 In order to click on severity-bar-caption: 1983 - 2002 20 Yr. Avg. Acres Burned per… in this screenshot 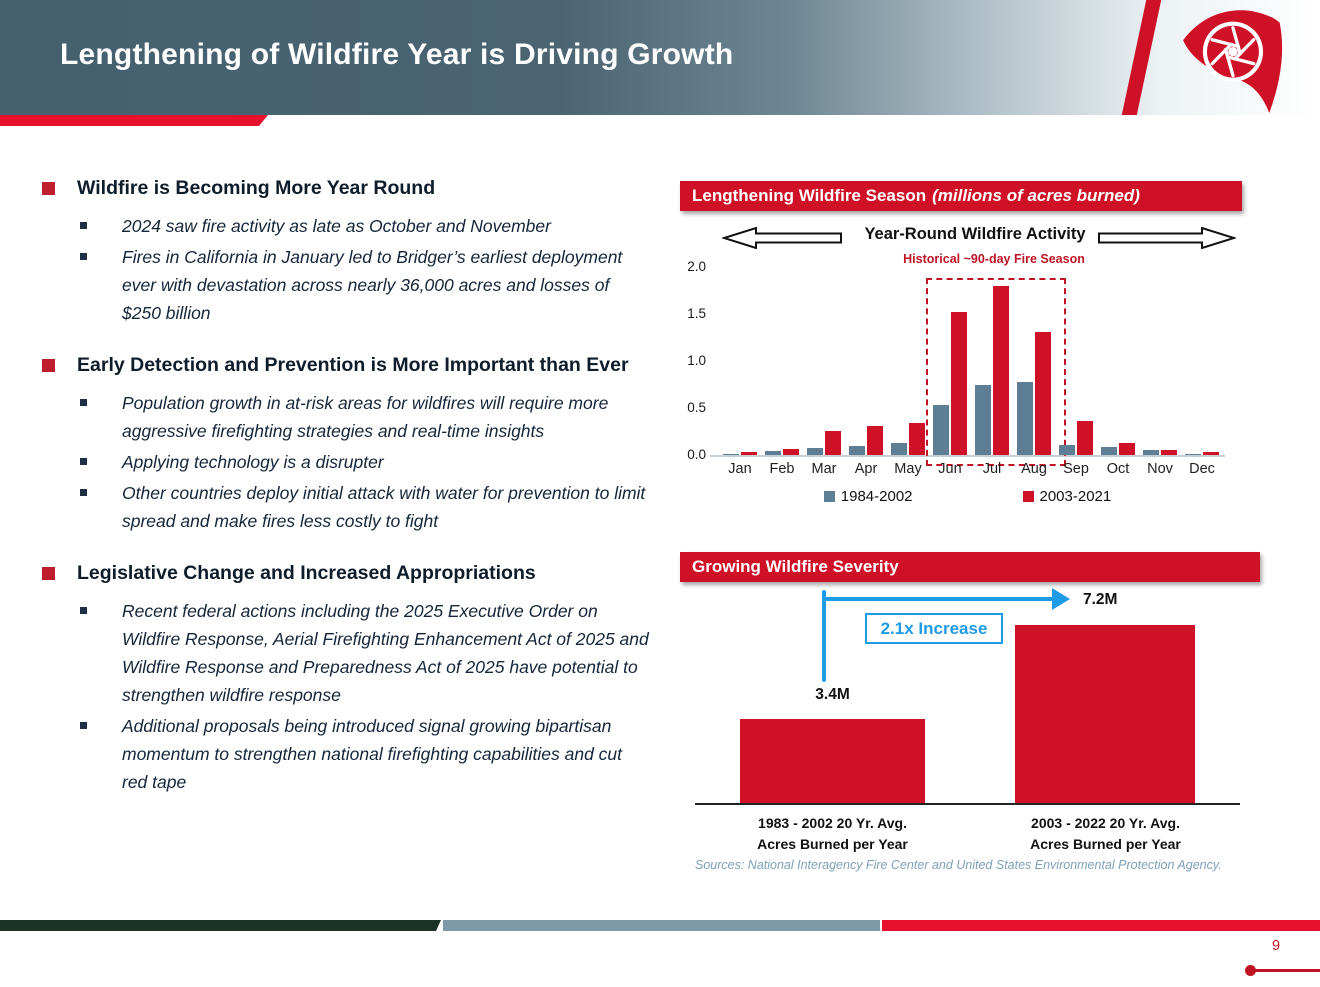, I will do `click(832, 834)`.